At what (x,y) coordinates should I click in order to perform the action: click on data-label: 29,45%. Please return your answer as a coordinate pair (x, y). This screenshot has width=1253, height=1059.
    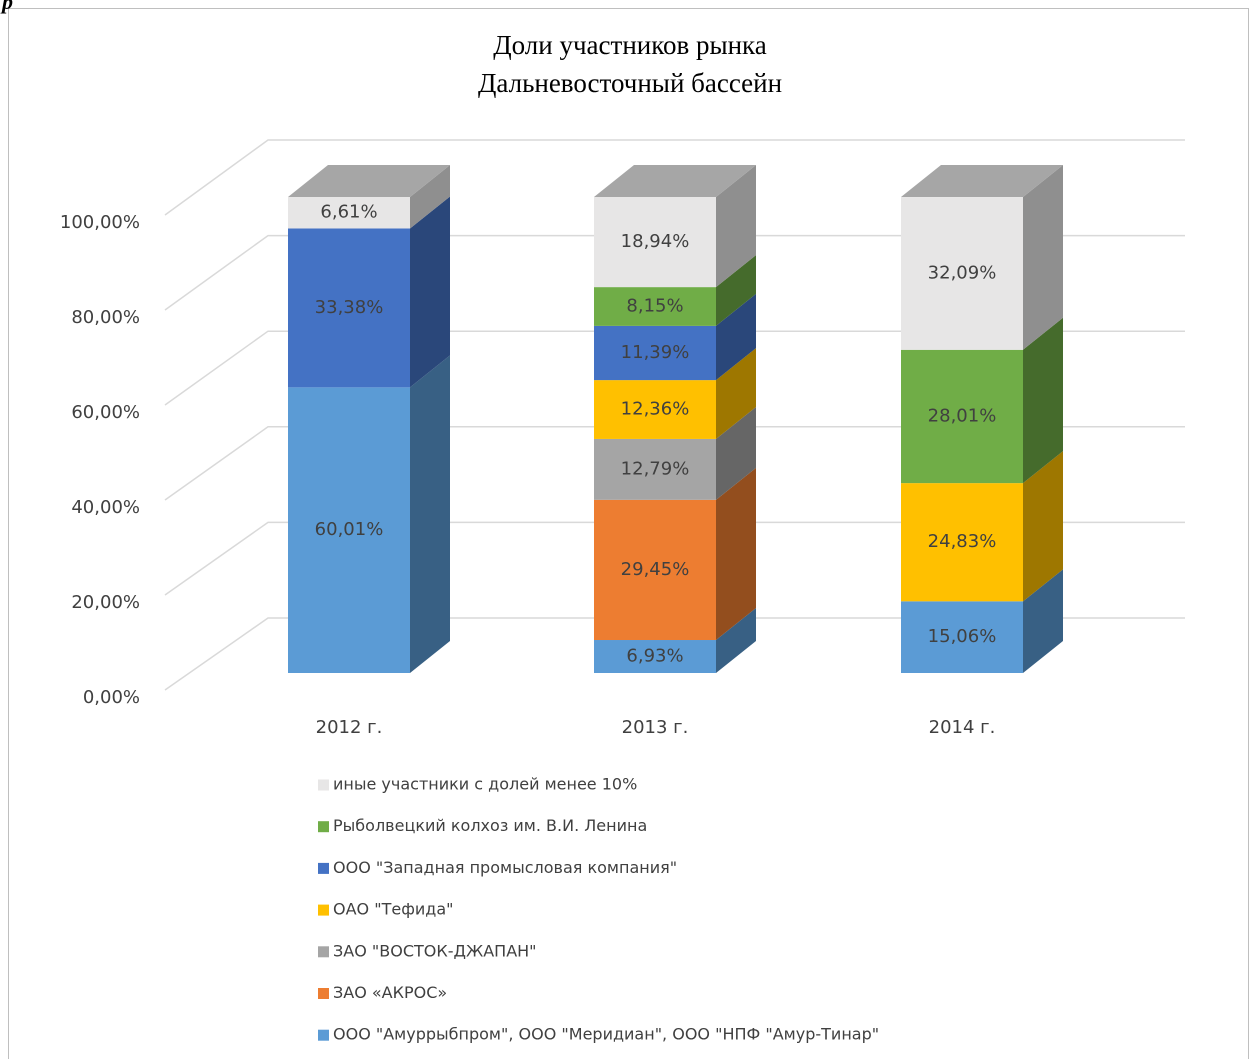
    Looking at the image, I should click on (655, 569).